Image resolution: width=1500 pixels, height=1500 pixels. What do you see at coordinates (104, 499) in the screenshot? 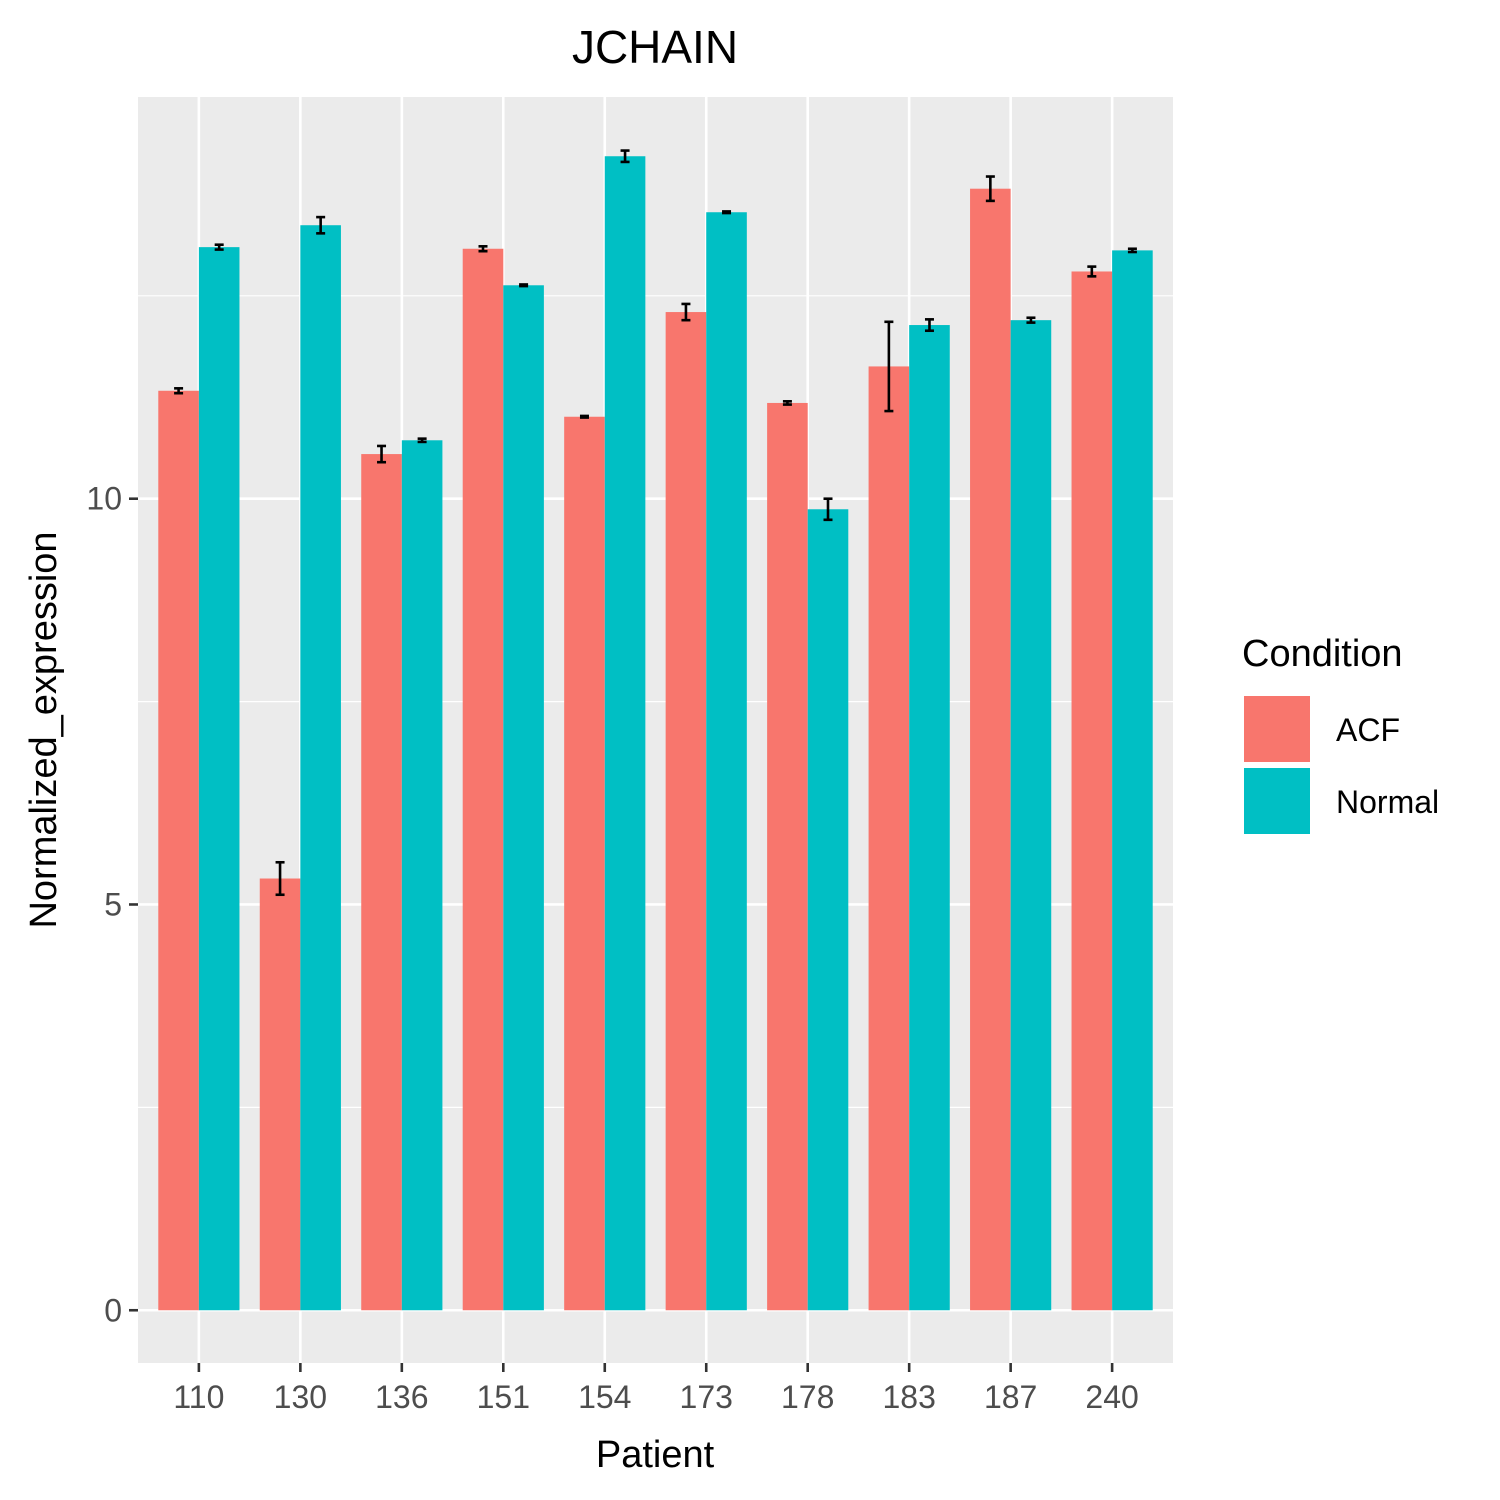
I see `y-tick-label: 10` at bounding box center [104, 499].